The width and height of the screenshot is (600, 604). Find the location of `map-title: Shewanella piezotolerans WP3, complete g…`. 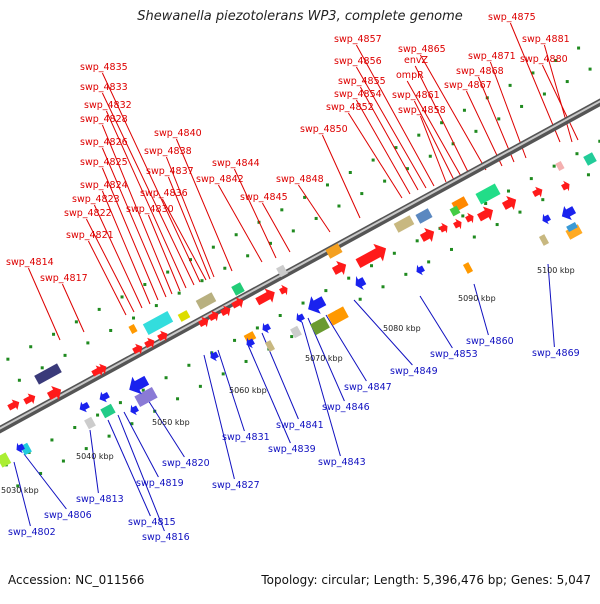

map-title: Shewanella piezotolerans WP3, complete g… is located at coordinates (300, 16).